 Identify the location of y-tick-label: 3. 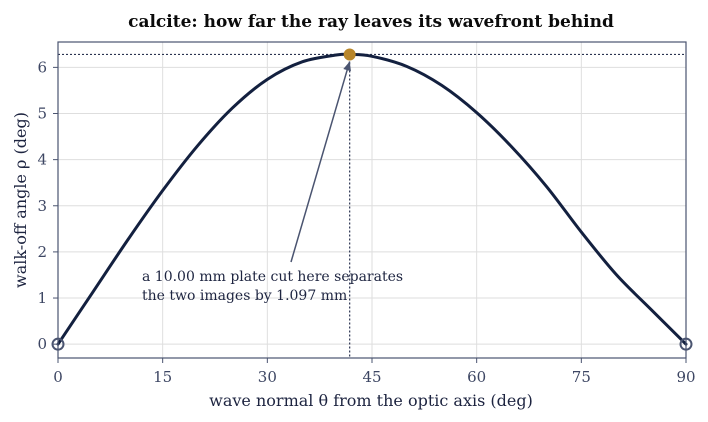
(42, 206).